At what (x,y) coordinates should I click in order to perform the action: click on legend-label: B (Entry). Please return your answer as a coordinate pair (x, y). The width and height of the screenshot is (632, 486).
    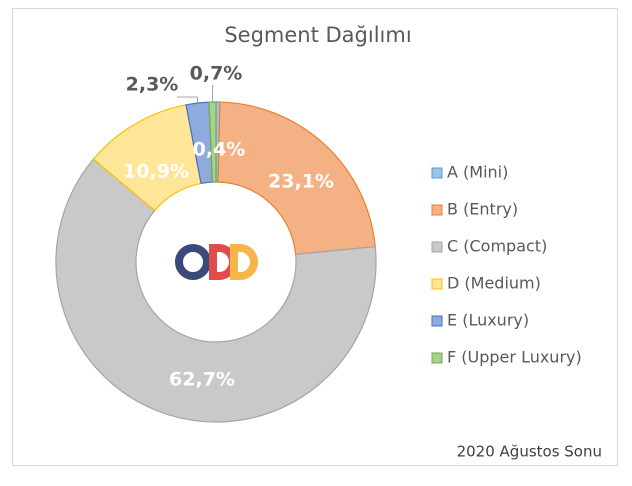
    Looking at the image, I should click on (482, 209).